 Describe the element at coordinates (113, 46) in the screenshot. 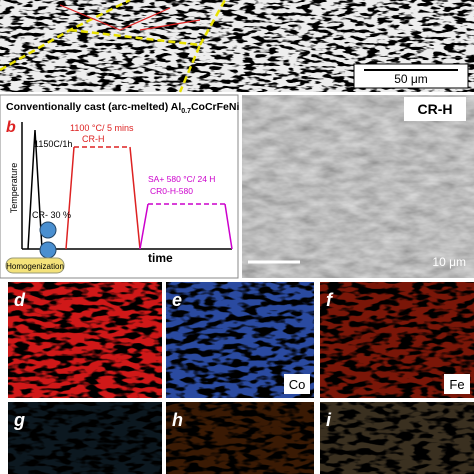

I see `grain-boundary` at that location.